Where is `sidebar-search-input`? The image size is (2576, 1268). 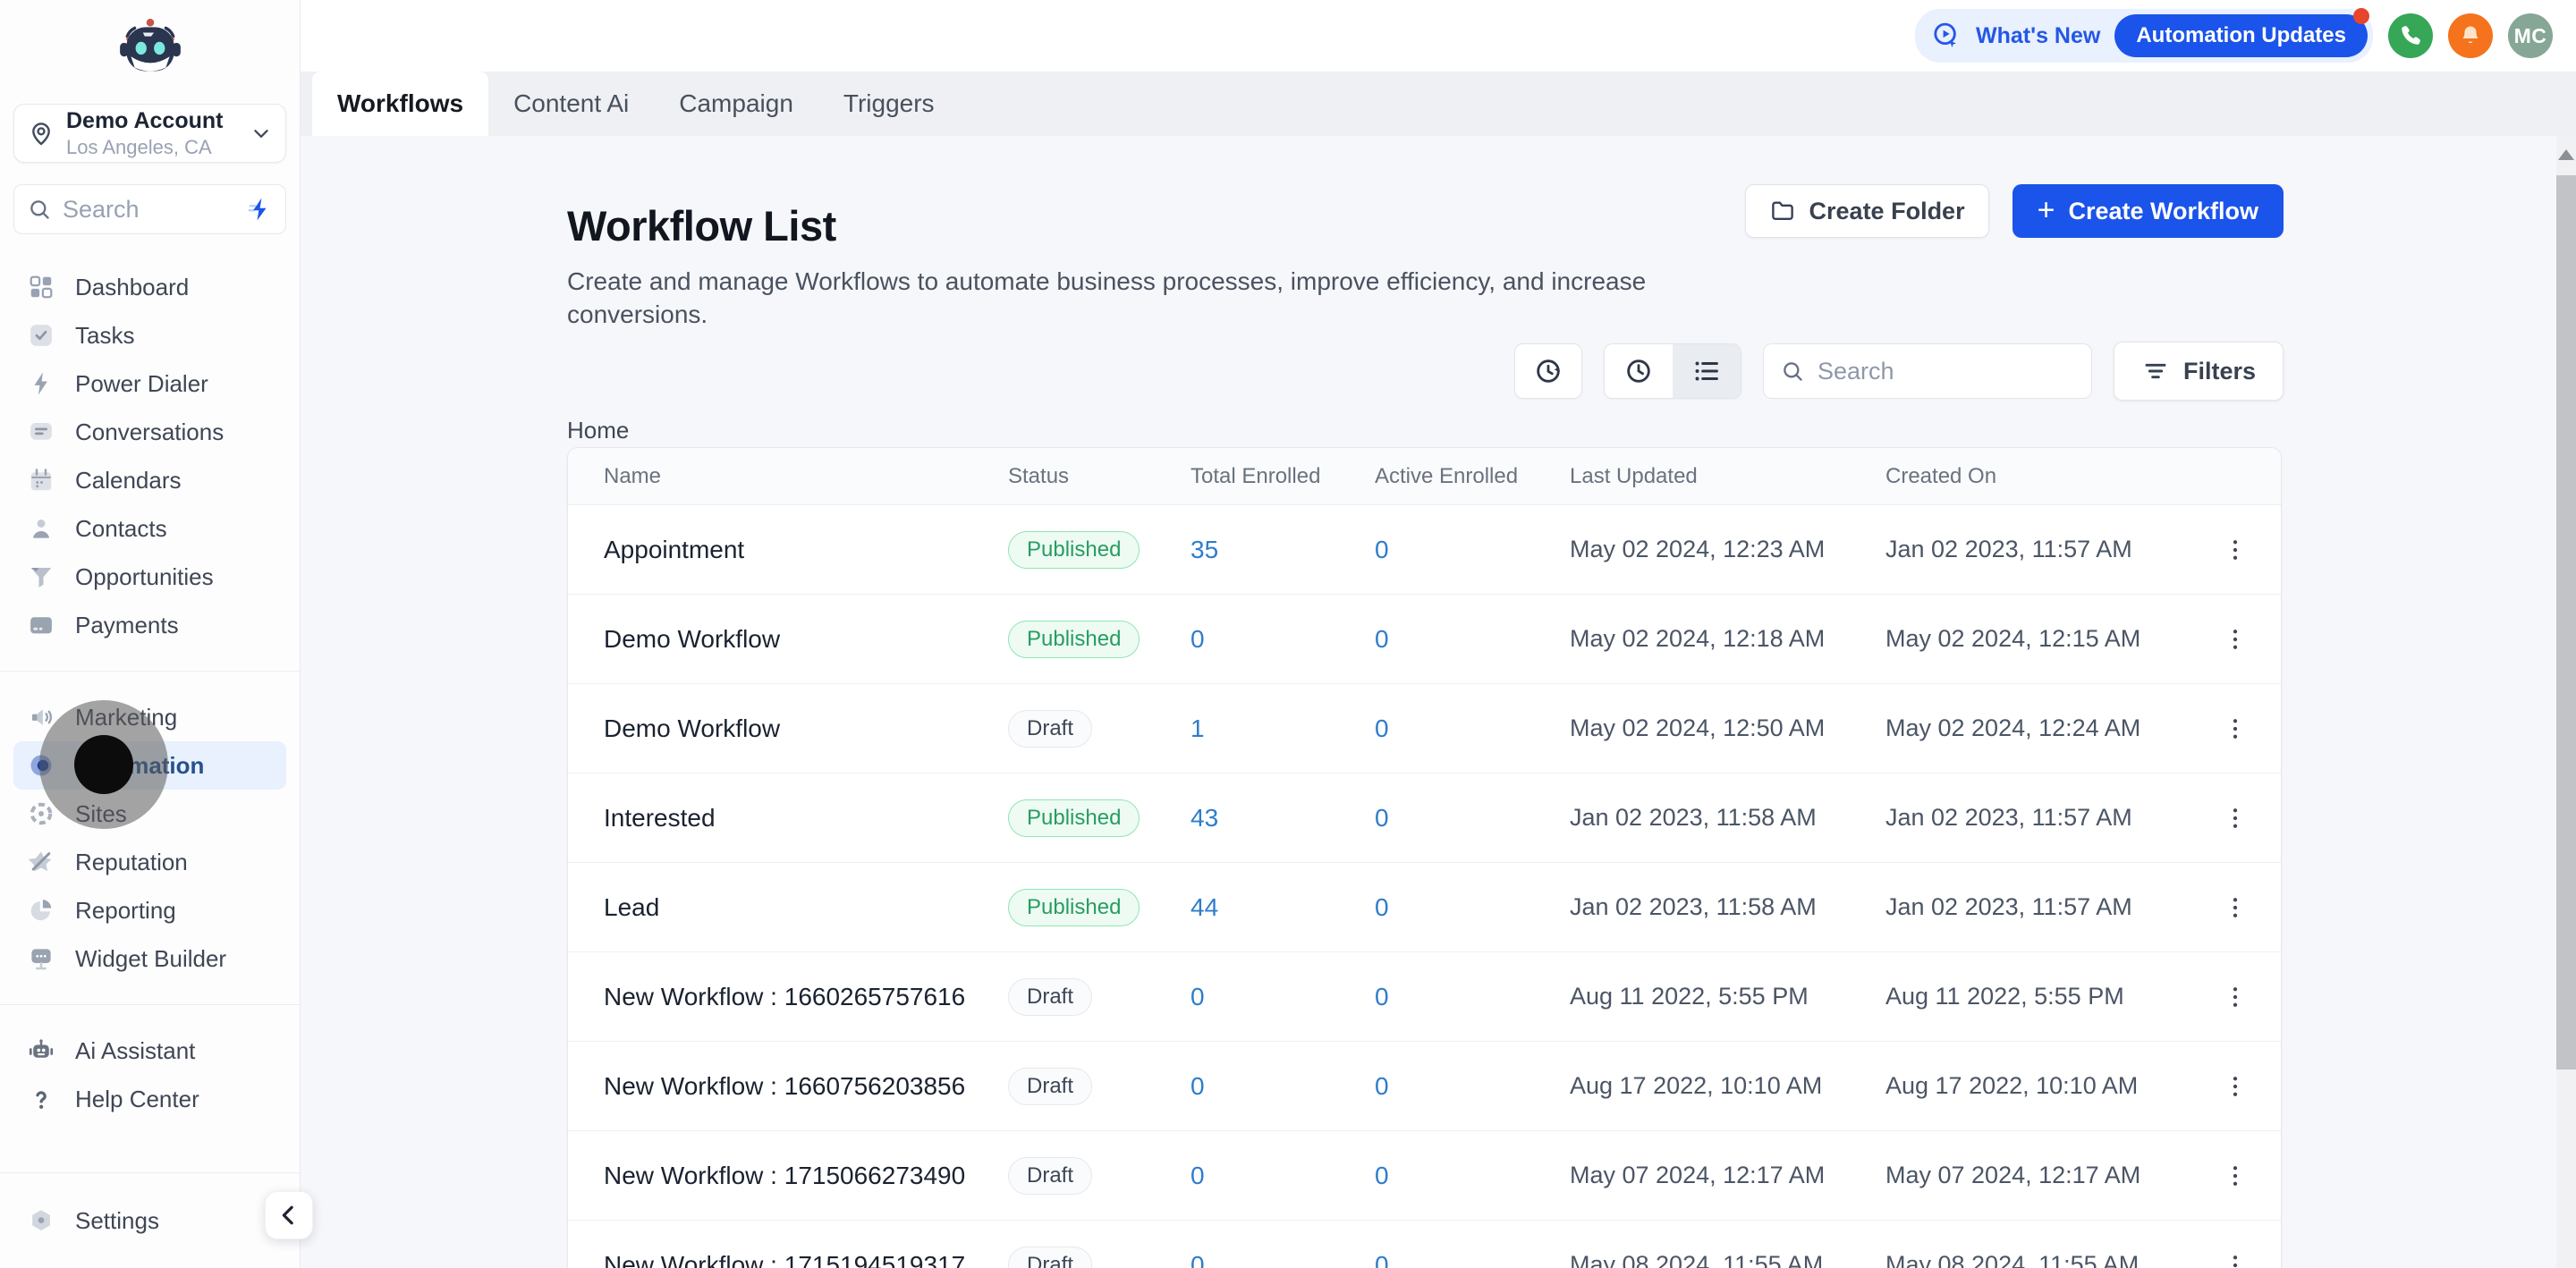 sidebar-search-input is located at coordinates (149, 209).